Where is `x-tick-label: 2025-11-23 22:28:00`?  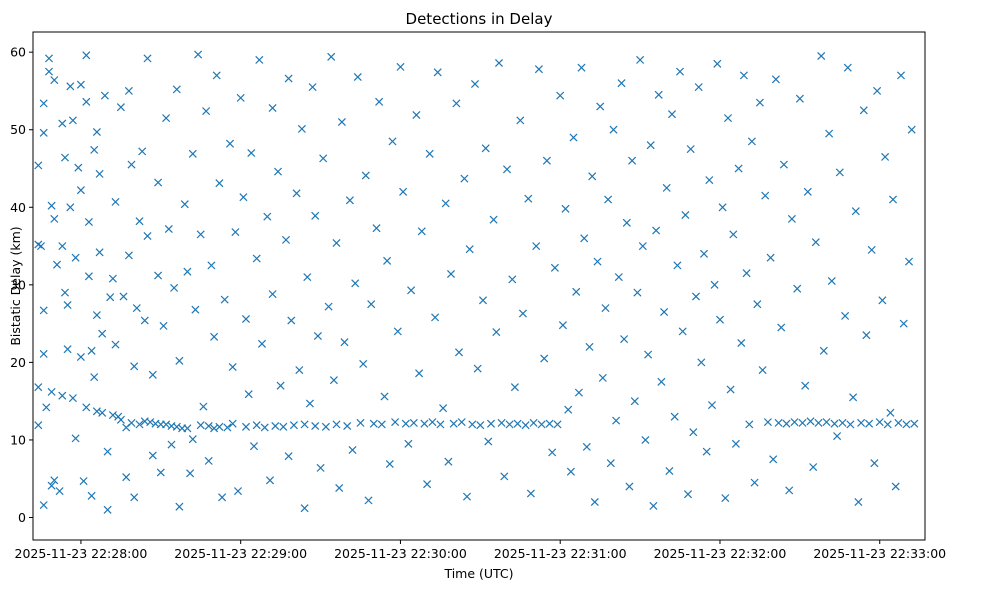
x-tick-label: 2025-11-23 22:28:00 is located at coordinates (81, 553).